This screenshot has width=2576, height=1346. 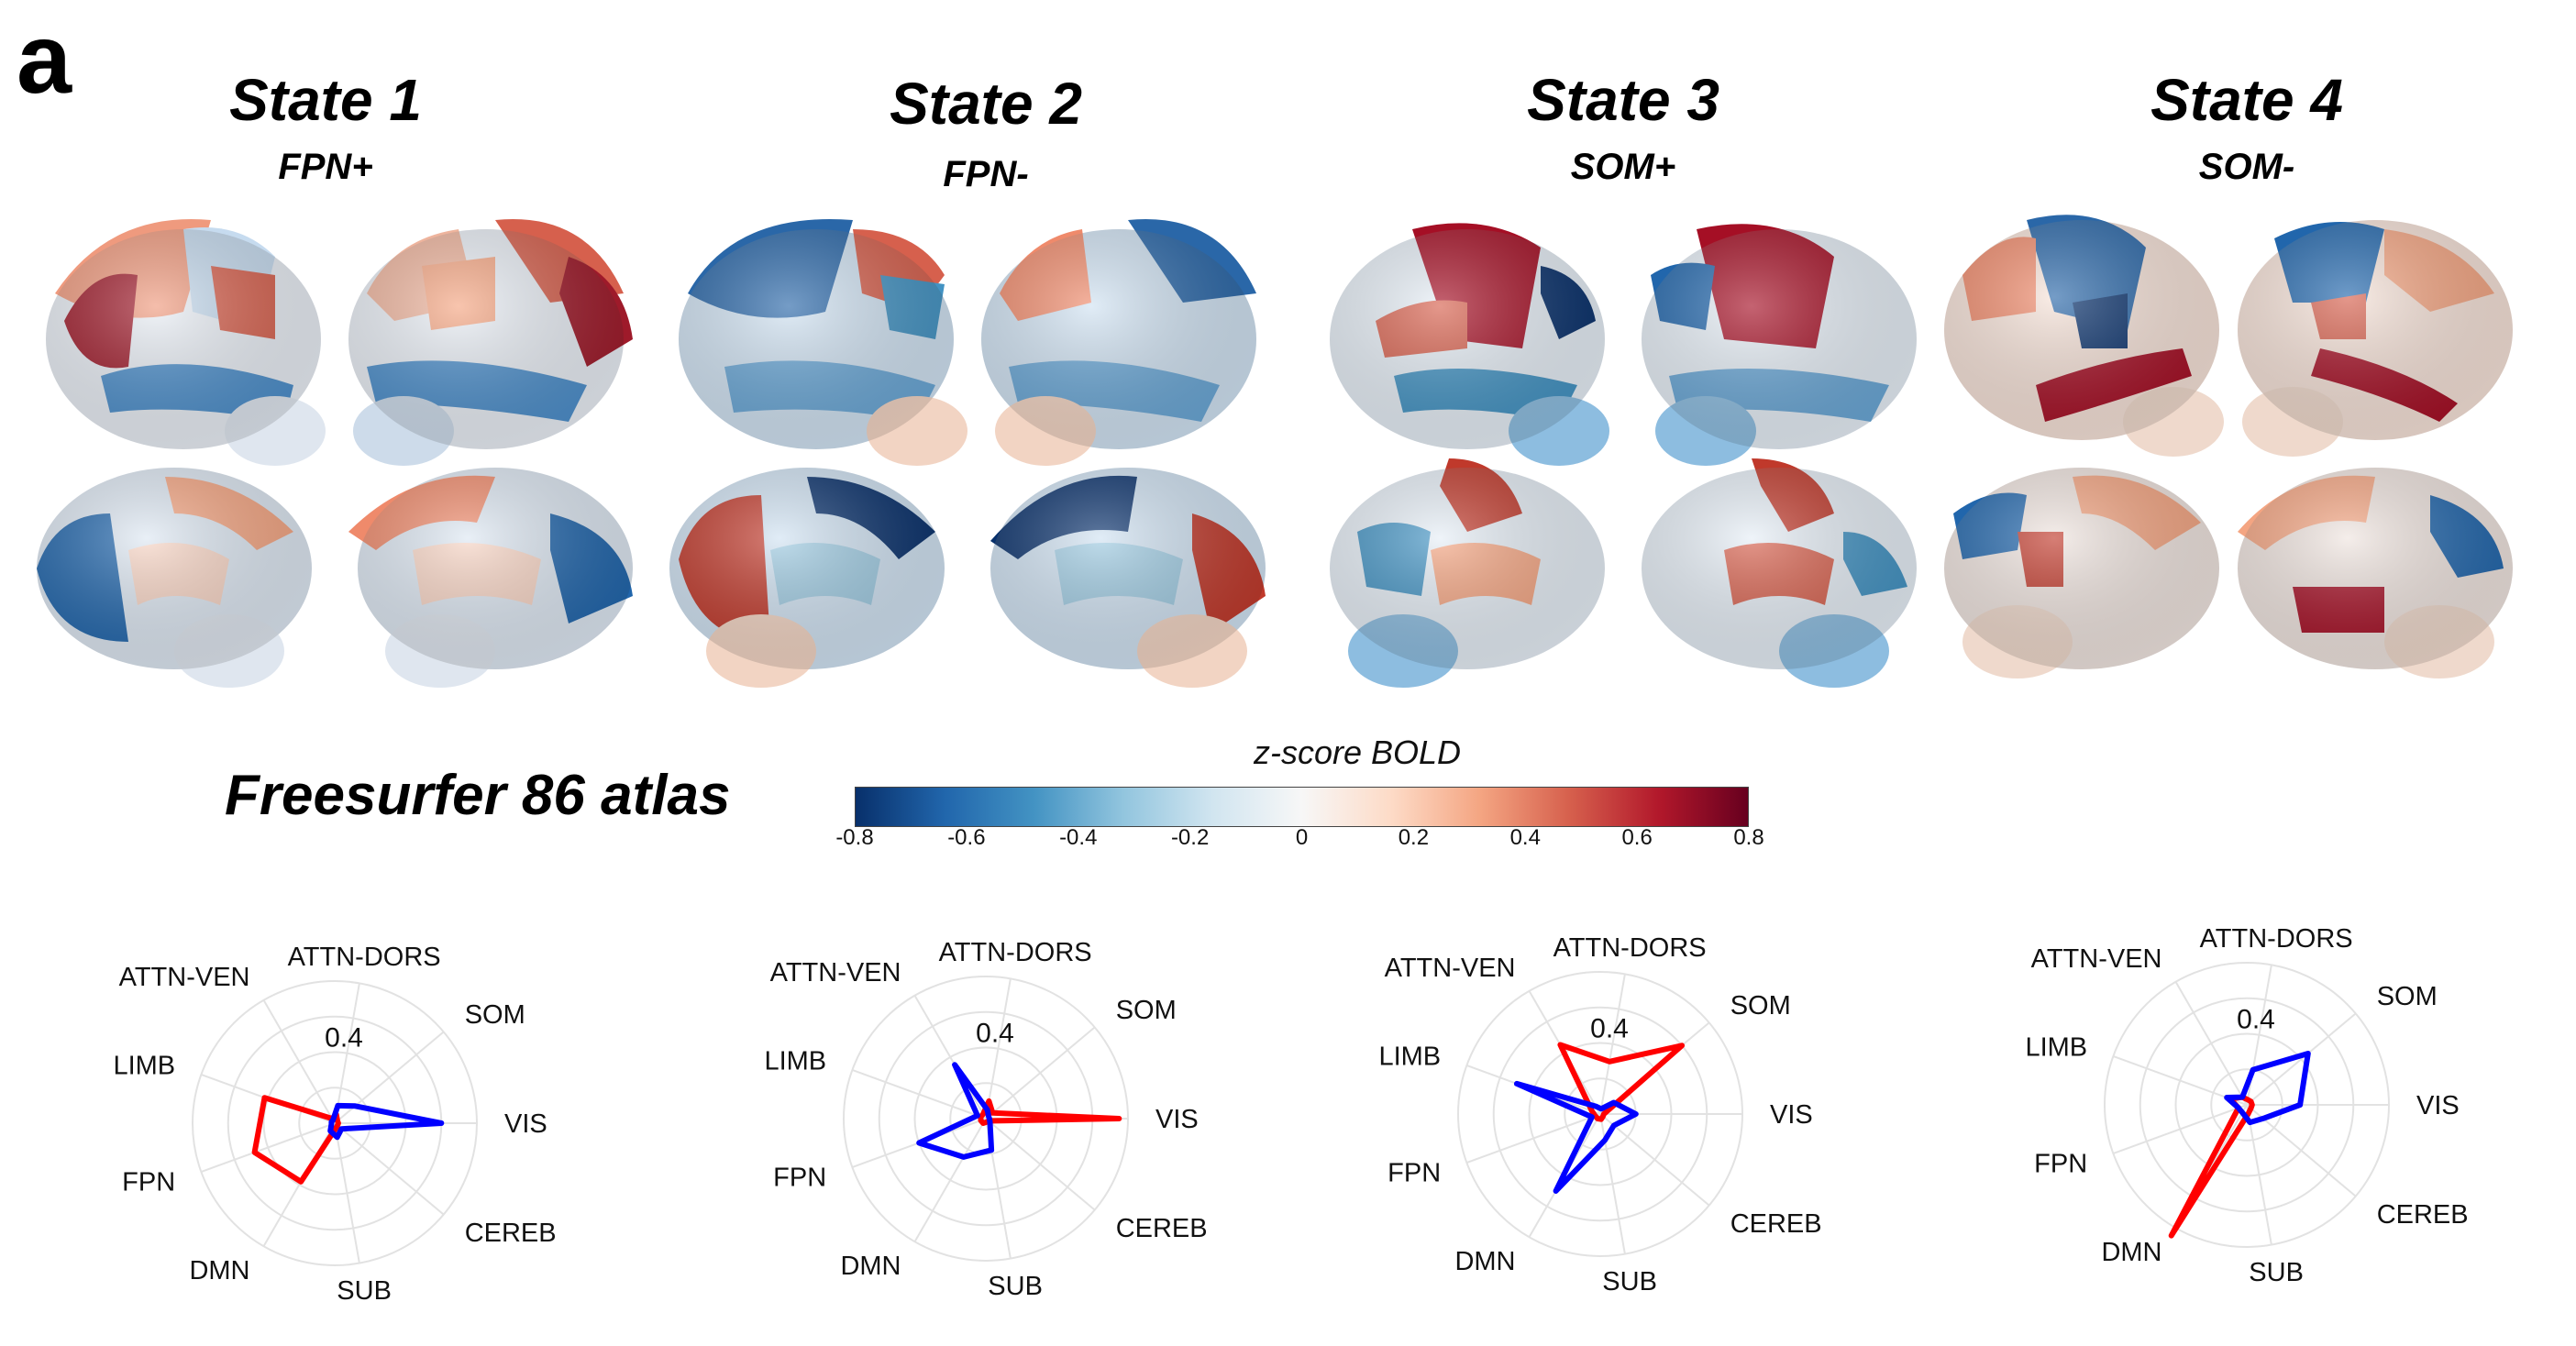 What do you see at coordinates (966, 837) in the screenshot?
I see `colorbar-tick: -0.6` at bounding box center [966, 837].